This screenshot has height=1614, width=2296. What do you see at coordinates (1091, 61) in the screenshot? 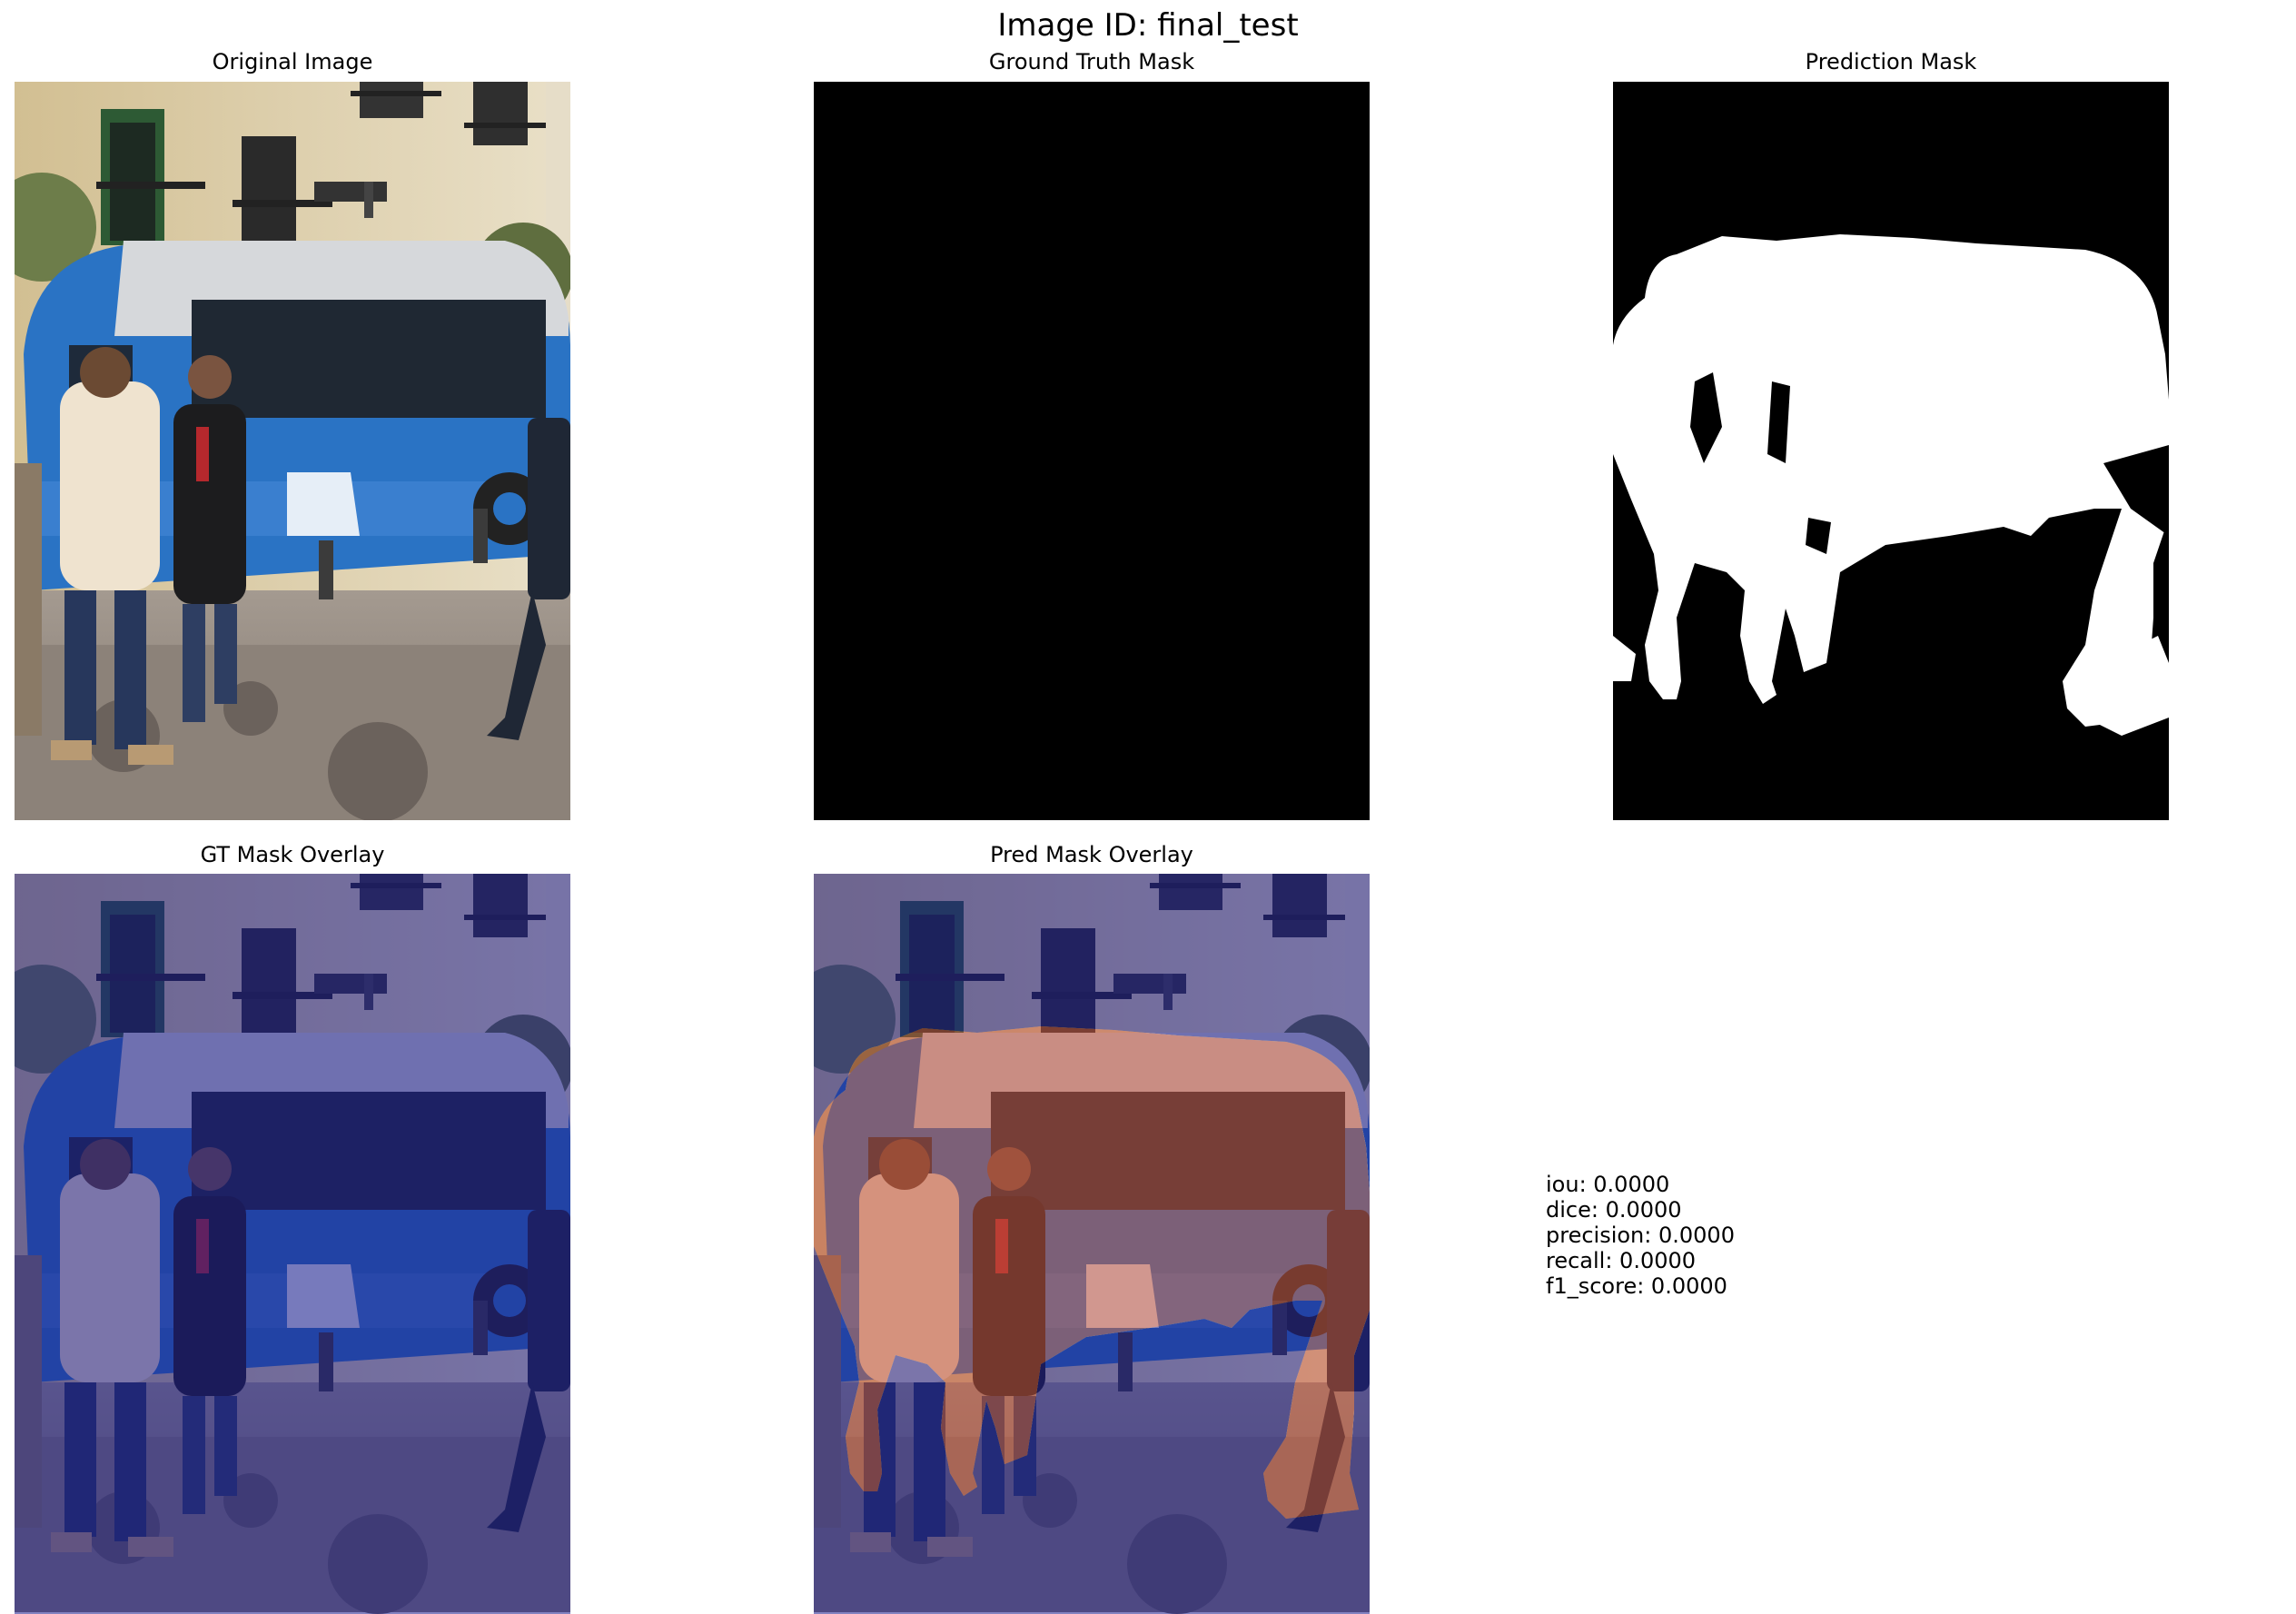
I see `ground-truth-mask-title: Ground Truth Mask` at bounding box center [1091, 61].